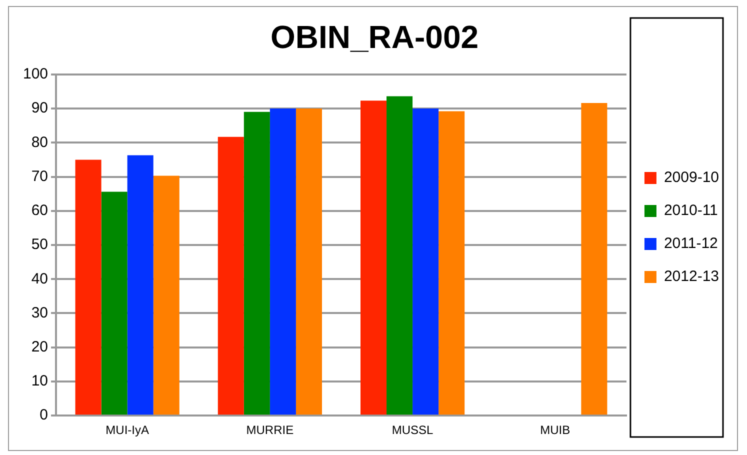 The height and width of the screenshot is (455, 747). Describe the element at coordinates (39, 176) in the screenshot. I see `y-tick-label: 70` at that location.